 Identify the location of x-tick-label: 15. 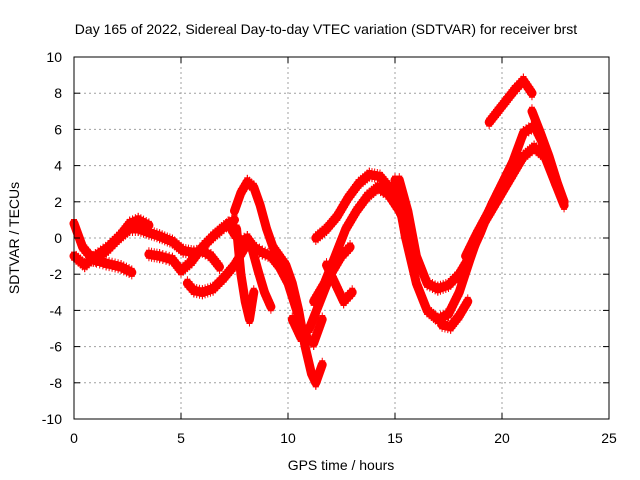
(395, 438).